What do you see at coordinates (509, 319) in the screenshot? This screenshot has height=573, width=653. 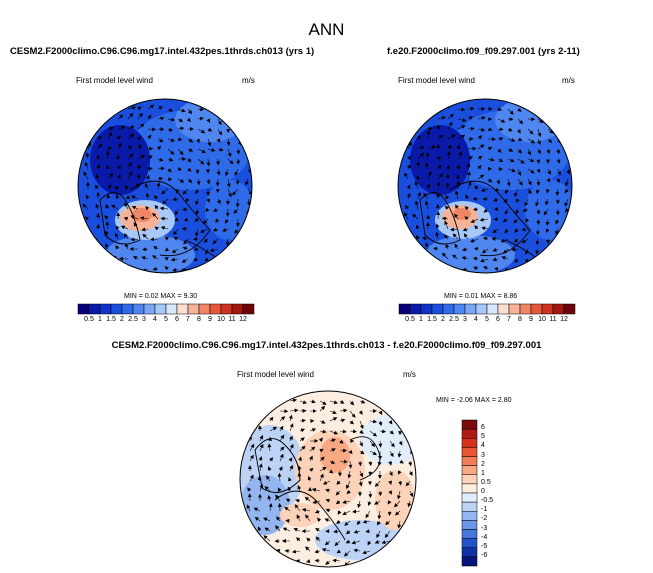 I see `colorbar-tick-label: 7` at bounding box center [509, 319].